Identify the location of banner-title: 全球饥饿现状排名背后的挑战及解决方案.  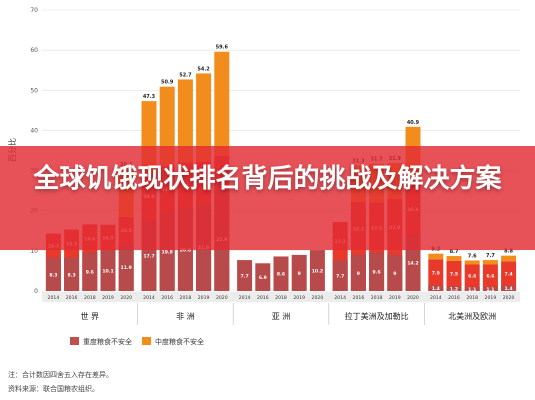
(267, 179).